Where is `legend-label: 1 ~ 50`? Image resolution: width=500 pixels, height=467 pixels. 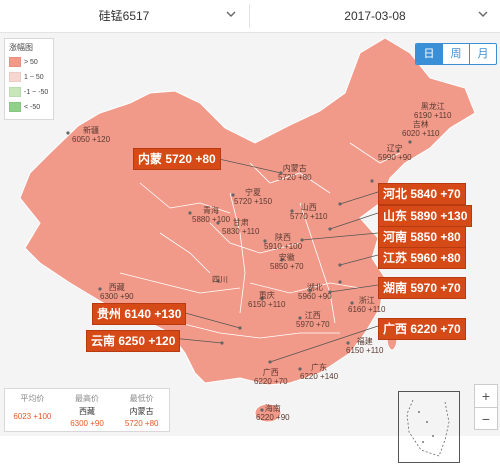
legend-label: 1 ~ 50 is located at coordinates (34, 77).